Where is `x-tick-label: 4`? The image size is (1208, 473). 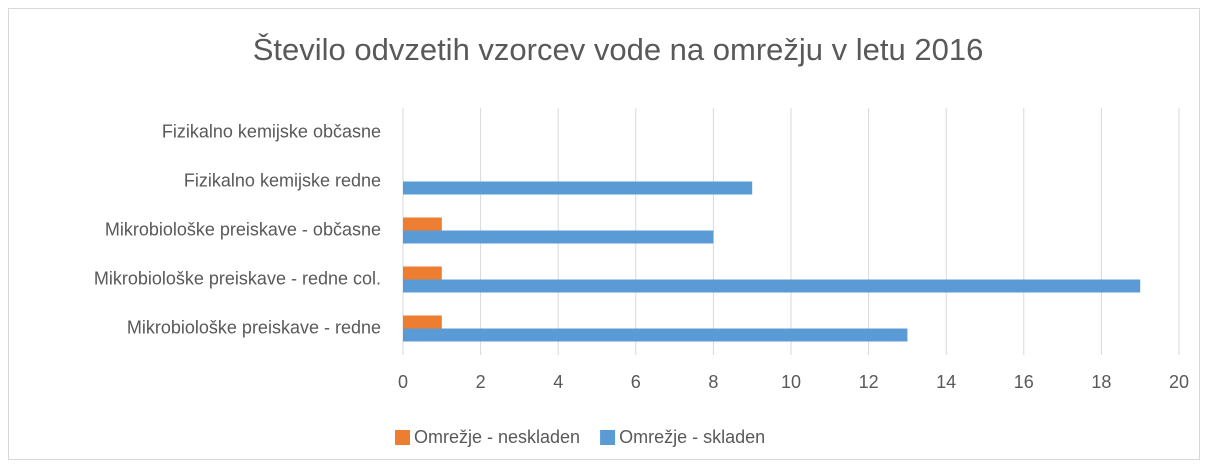 x-tick-label: 4 is located at coordinates (558, 382).